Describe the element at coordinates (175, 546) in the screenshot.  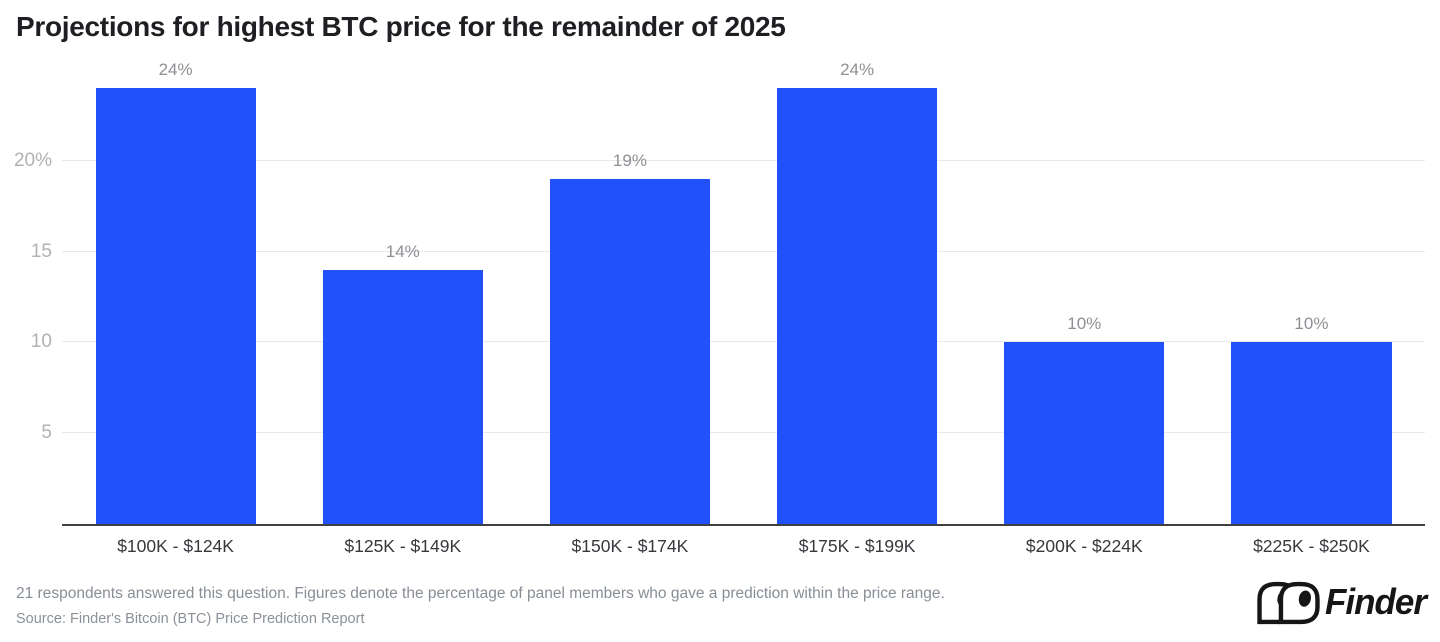
I see `x-category-label: $100K - $124K` at that location.